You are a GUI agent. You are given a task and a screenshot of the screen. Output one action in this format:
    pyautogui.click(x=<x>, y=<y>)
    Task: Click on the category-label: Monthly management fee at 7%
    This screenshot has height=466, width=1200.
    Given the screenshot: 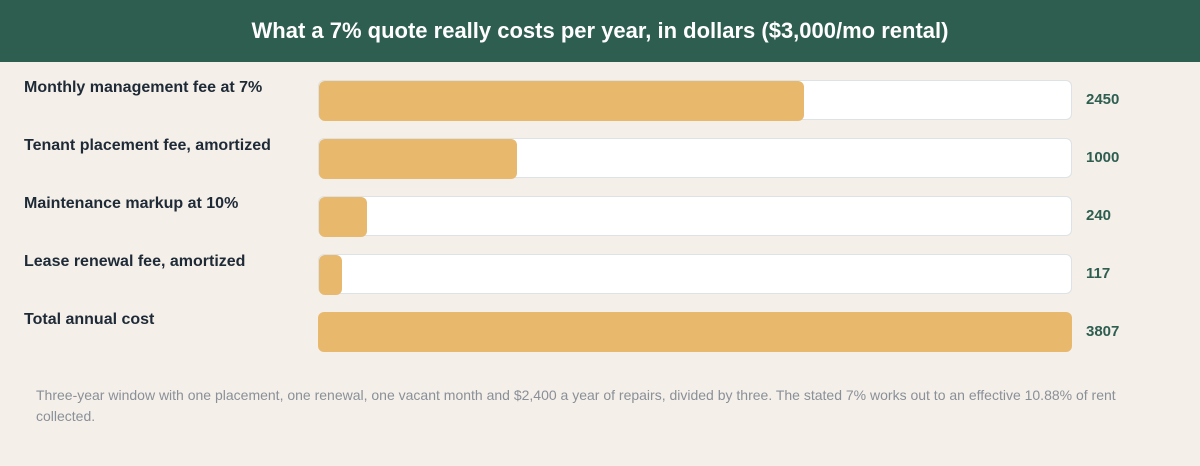 What is the action you would take?
    pyautogui.click(x=143, y=87)
    